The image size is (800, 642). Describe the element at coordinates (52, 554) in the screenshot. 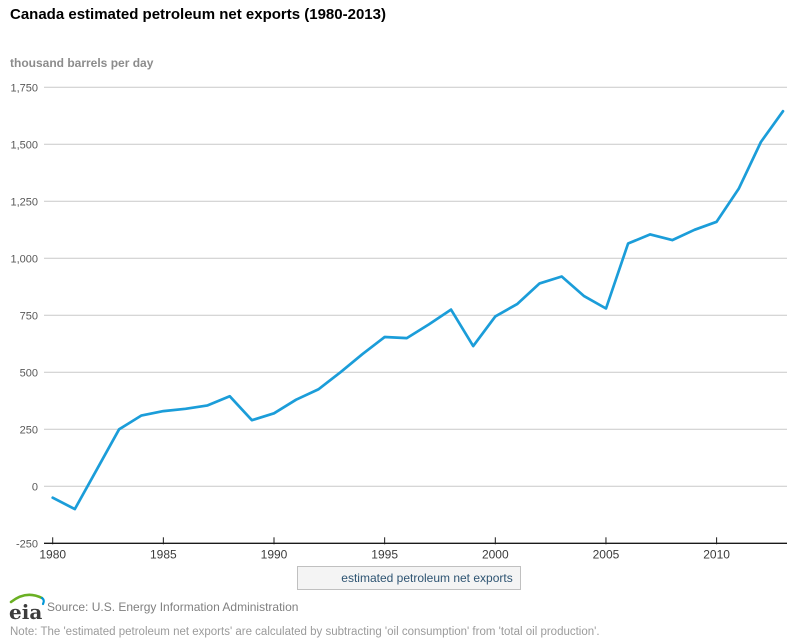

I see `x-axis-tick-label: 1980` at that location.